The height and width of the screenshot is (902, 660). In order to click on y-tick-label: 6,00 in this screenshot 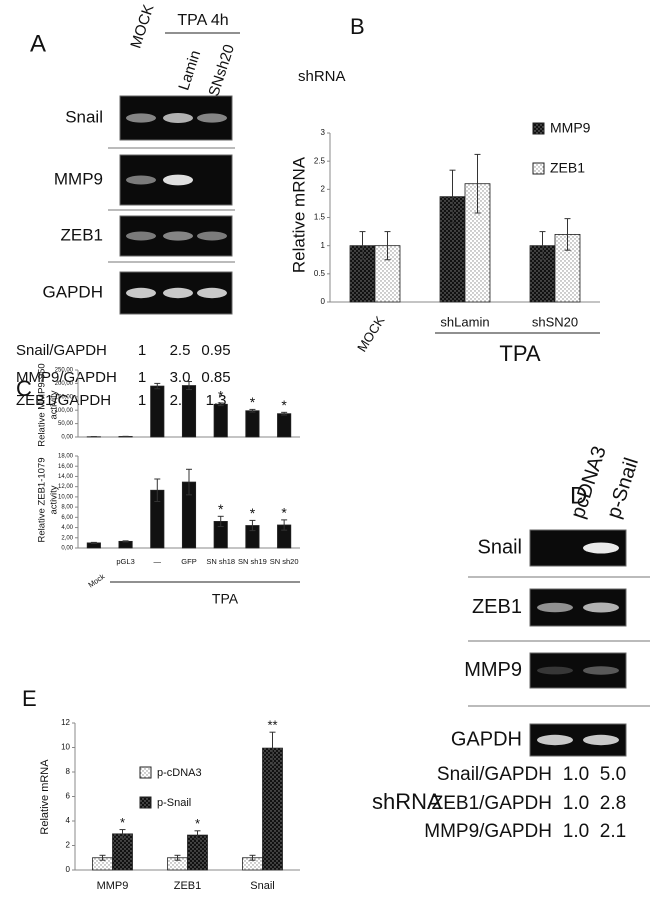, I will do `click(67, 518)`.